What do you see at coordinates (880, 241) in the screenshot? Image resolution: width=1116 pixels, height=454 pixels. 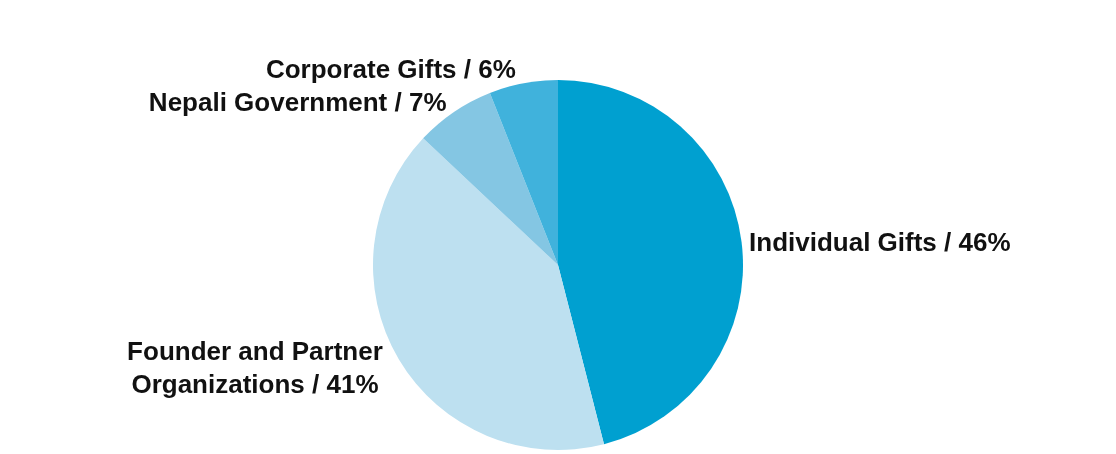 I see `slice-label: Individual Gifts / 46%` at bounding box center [880, 241].